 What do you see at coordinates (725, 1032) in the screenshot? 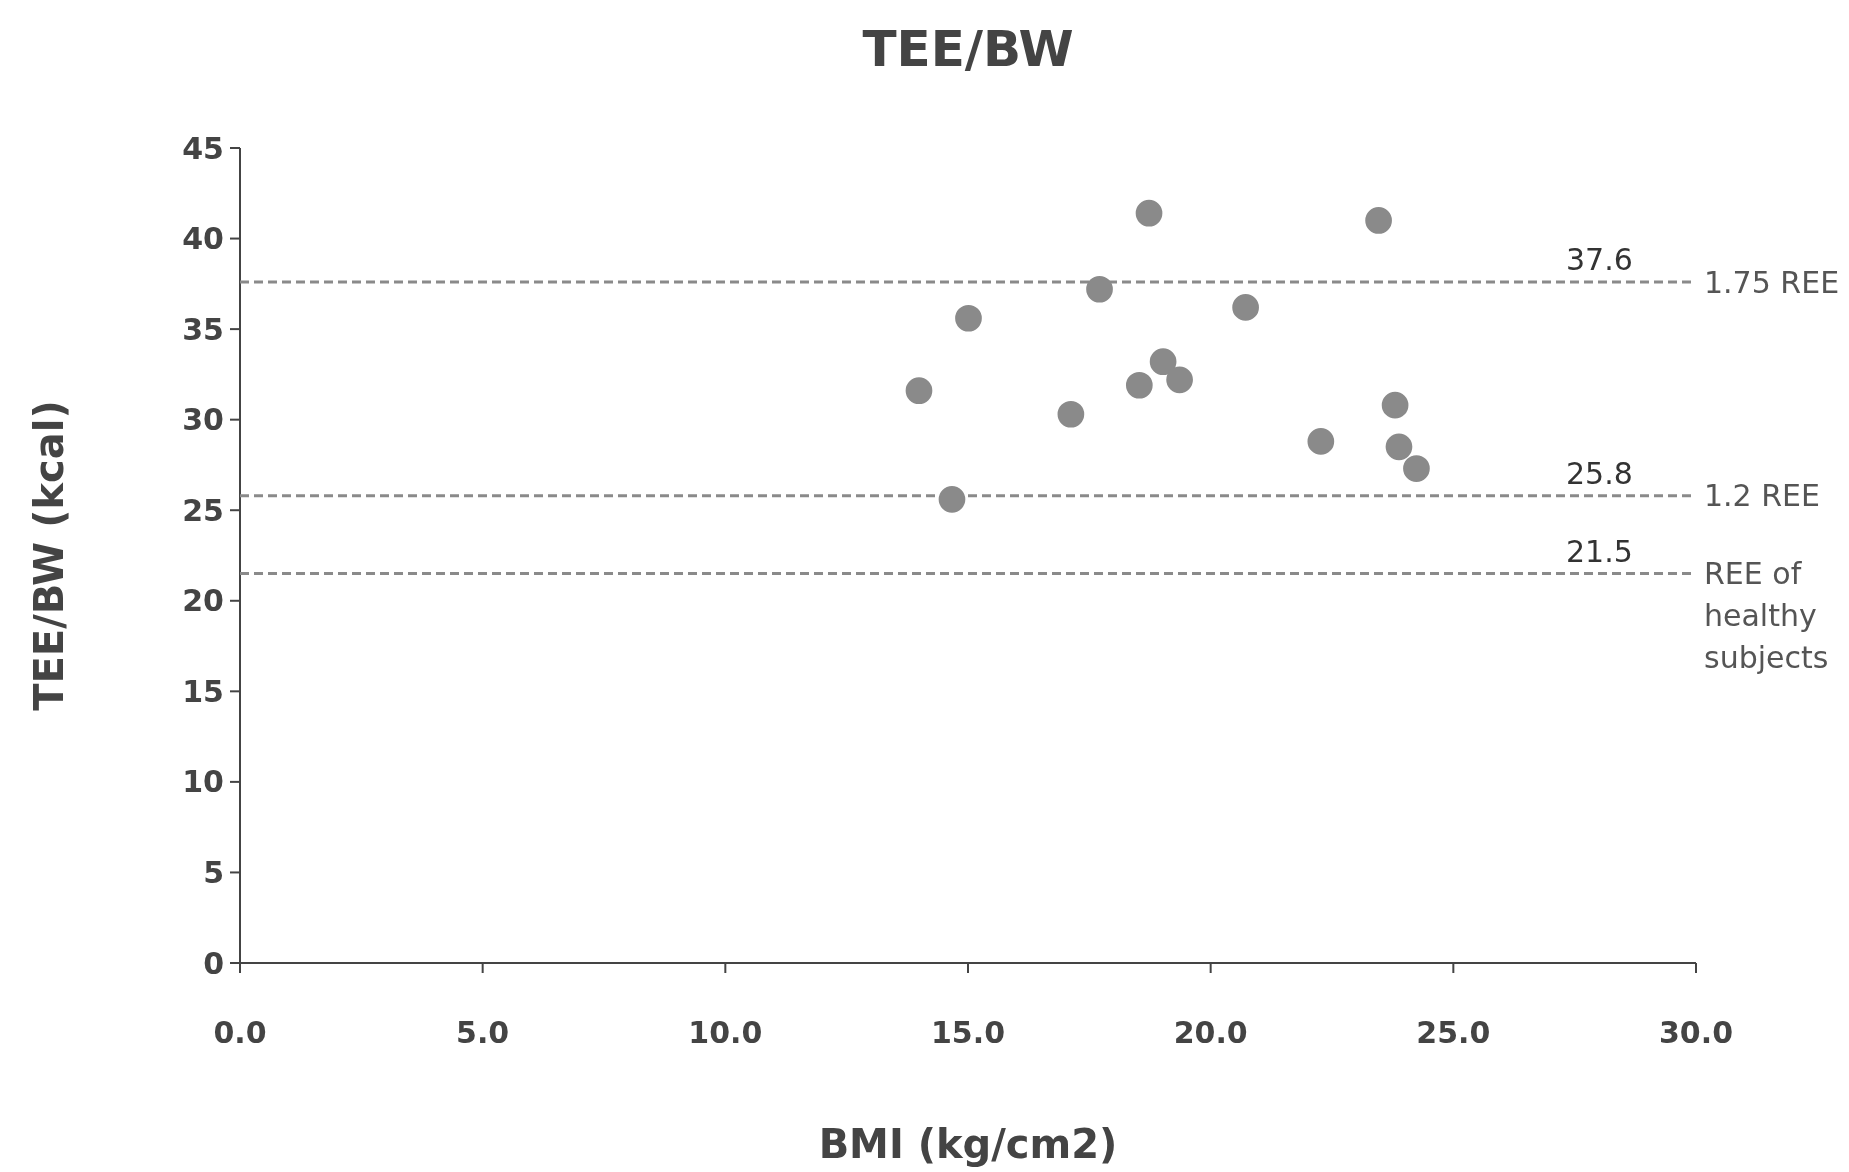
I see `x-tick-label: 10.0` at bounding box center [725, 1032].